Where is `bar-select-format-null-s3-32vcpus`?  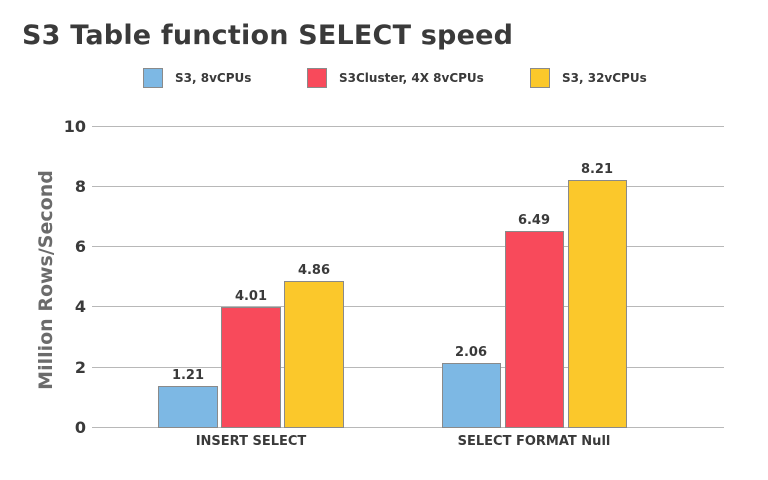 bar-select-format-null-s3-32vcpus is located at coordinates (597, 304).